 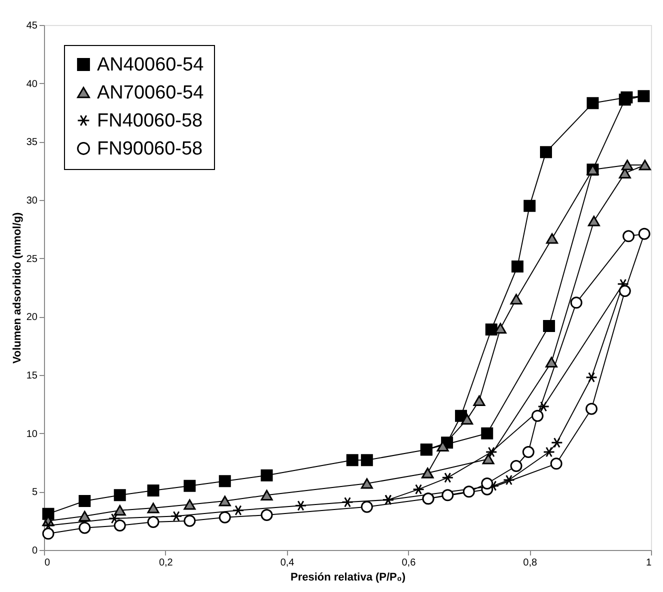 What do you see at coordinates (150, 121) in the screenshot?
I see `legend-label: FN40060-58` at bounding box center [150, 121].